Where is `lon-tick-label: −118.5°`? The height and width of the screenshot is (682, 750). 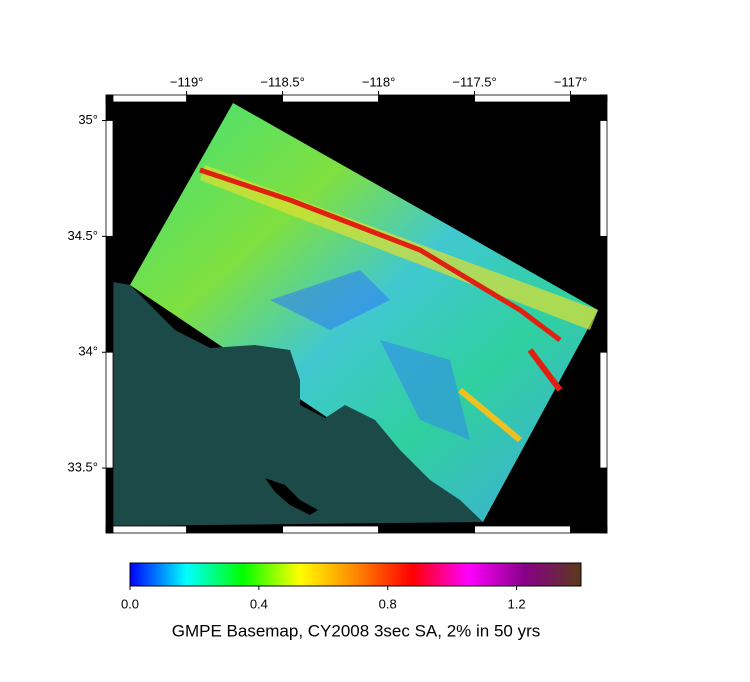
lon-tick-label: −118.5° is located at coordinates (282, 81).